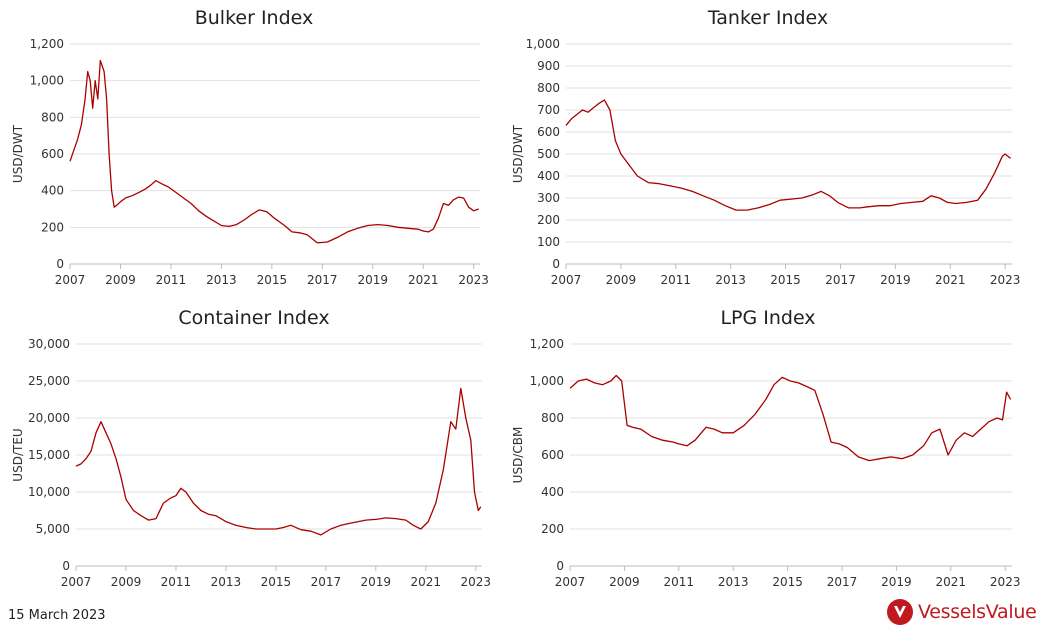  What do you see at coordinates (730, 280) in the screenshot?
I see `tanker-x-tick-label: 2013` at bounding box center [730, 280].